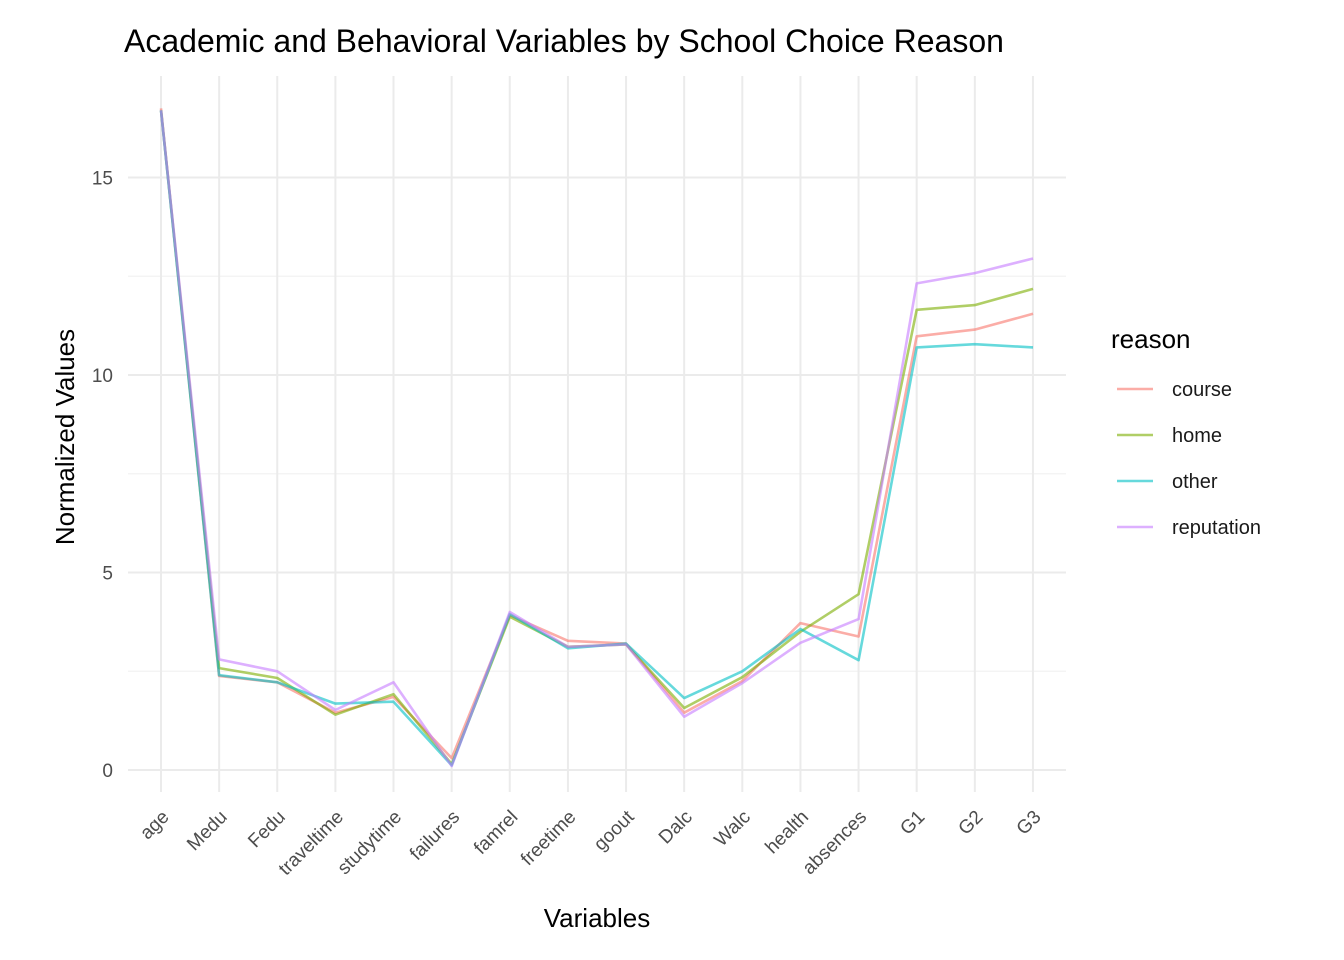 Image resolution: width=1344 pixels, height=960 pixels. What do you see at coordinates (971, 823) in the screenshot?
I see `x-tick-label: G2` at bounding box center [971, 823].